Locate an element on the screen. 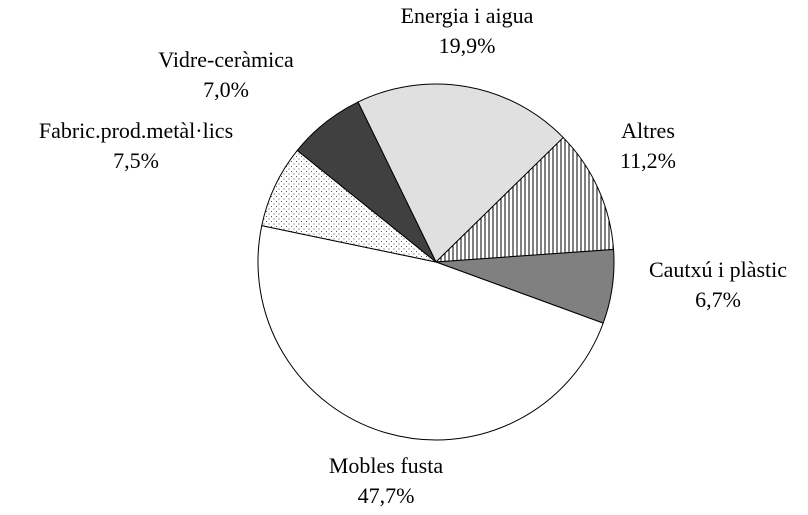  slice-label: Altres is located at coordinates (648, 130).